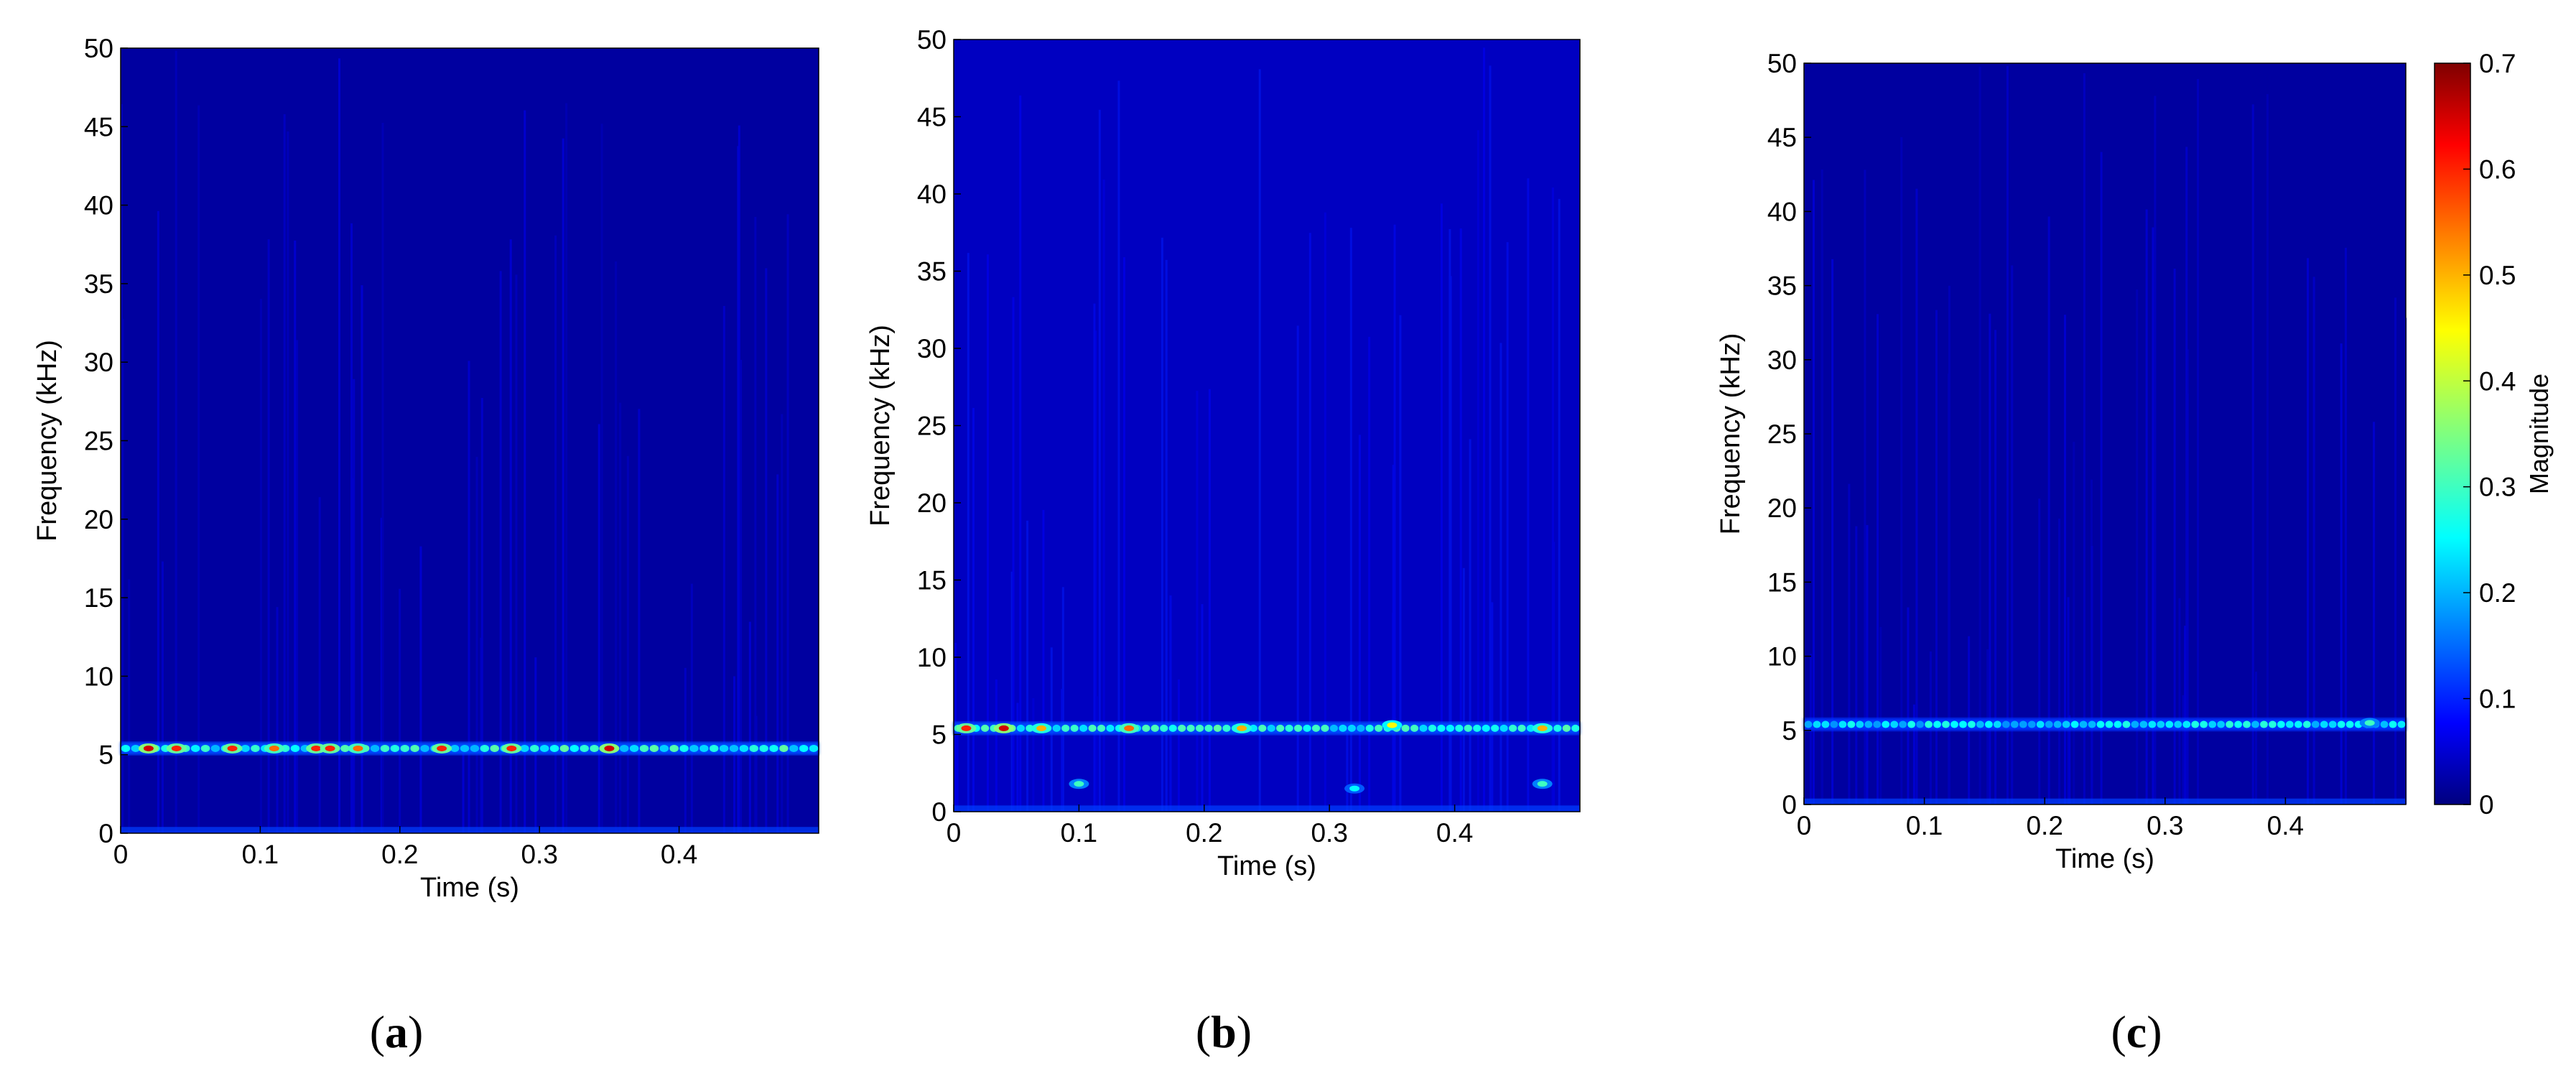 The width and height of the screenshot is (2576, 1076). What do you see at coordinates (2044, 825) in the screenshot?
I see `x-tick-label: 0.2` at bounding box center [2044, 825].